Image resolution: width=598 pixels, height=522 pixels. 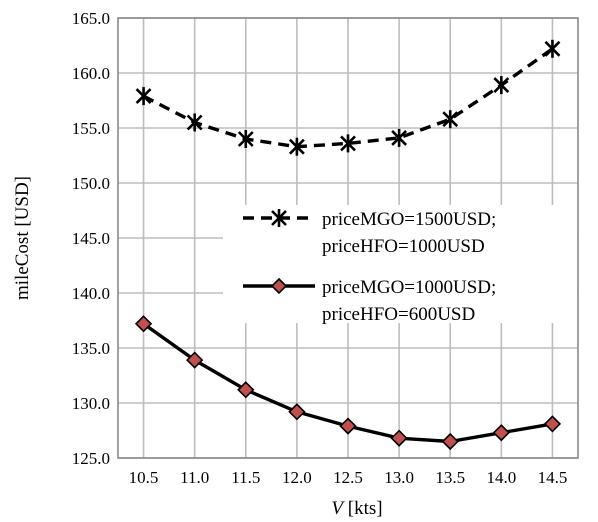 What do you see at coordinates (91, 293) in the screenshot?
I see `y-tick-label: 140.0` at bounding box center [91, 293].